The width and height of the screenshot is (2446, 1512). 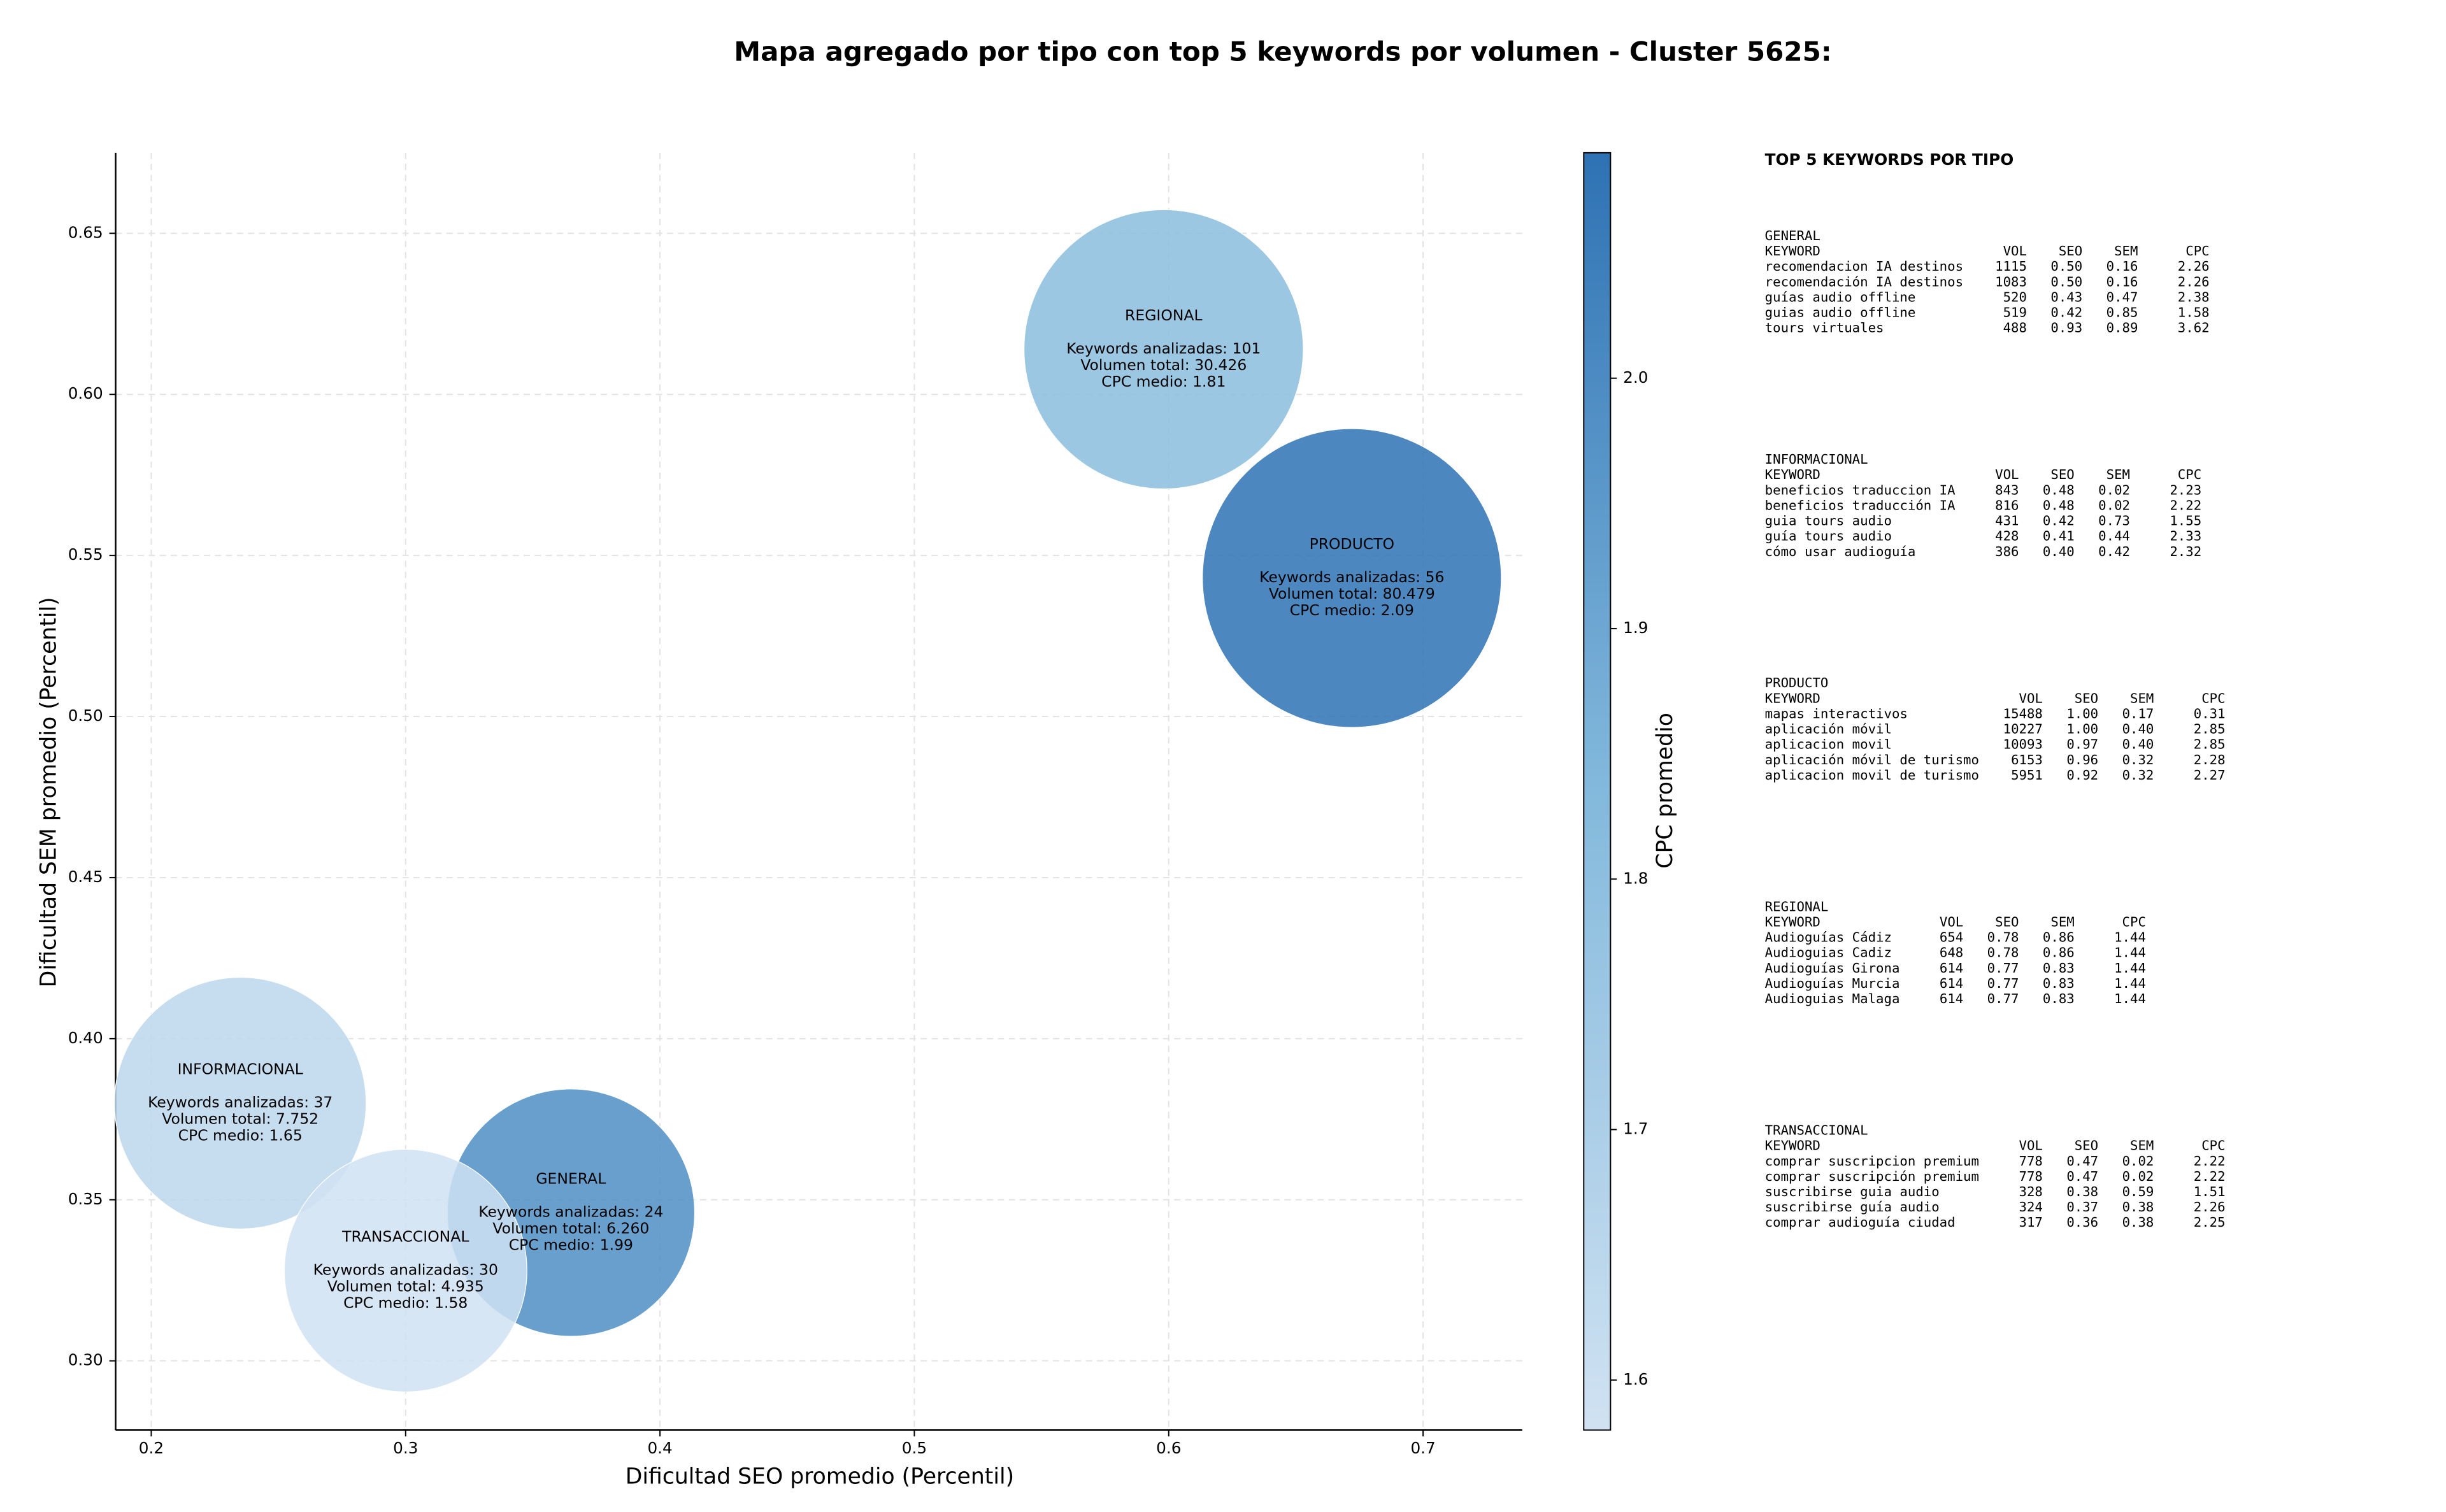 What do you see at coordinates (240, 1069) in the screenshot?
I see `bubble-name: INFORMACIONAL` at bounding box center [240, 1069].